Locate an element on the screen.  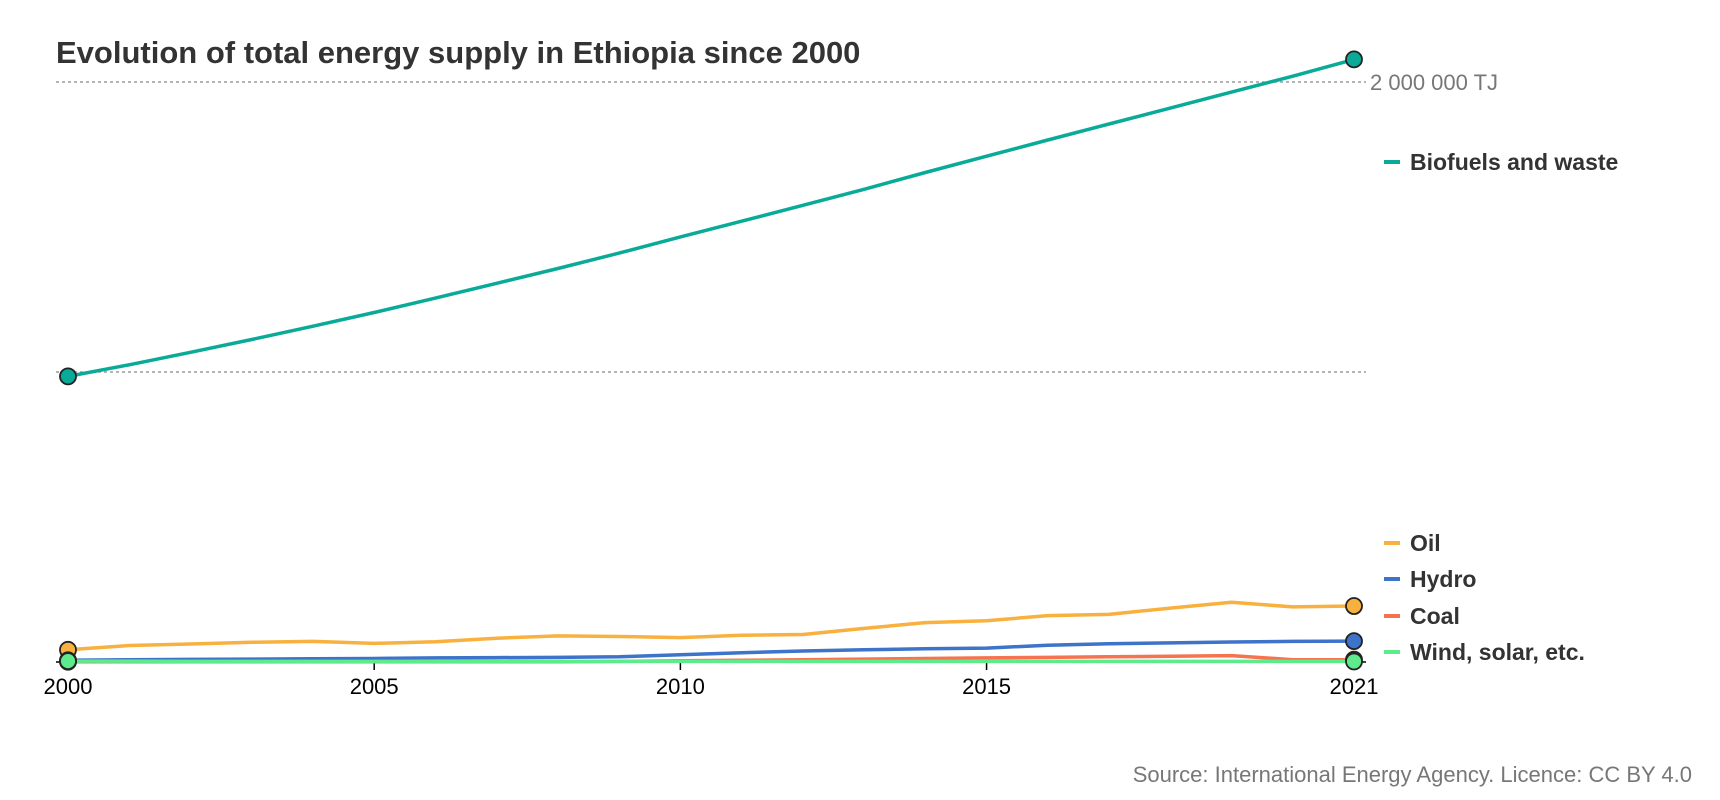
legend-label-biofuels-and-waste: Biofuels and waste is located at coordinates (1514, 162).